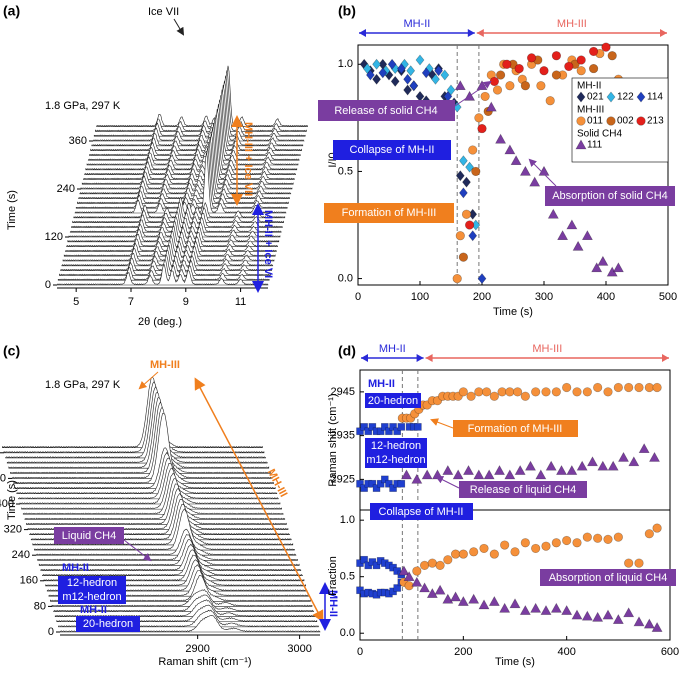 Image resolution: width=685 pixels, height=675 pixels. Describe the element at coordinates (91, 597) in the screenshot. I see `callout-text: m12-hedron` at that location.